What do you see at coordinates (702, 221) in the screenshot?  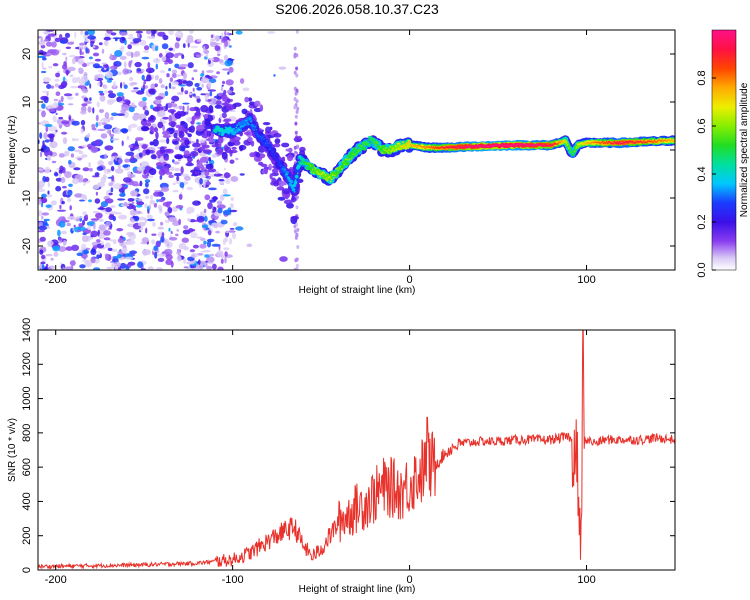 I see `colorbar-tick-label: 0.2` at bounding box center [702, 221].